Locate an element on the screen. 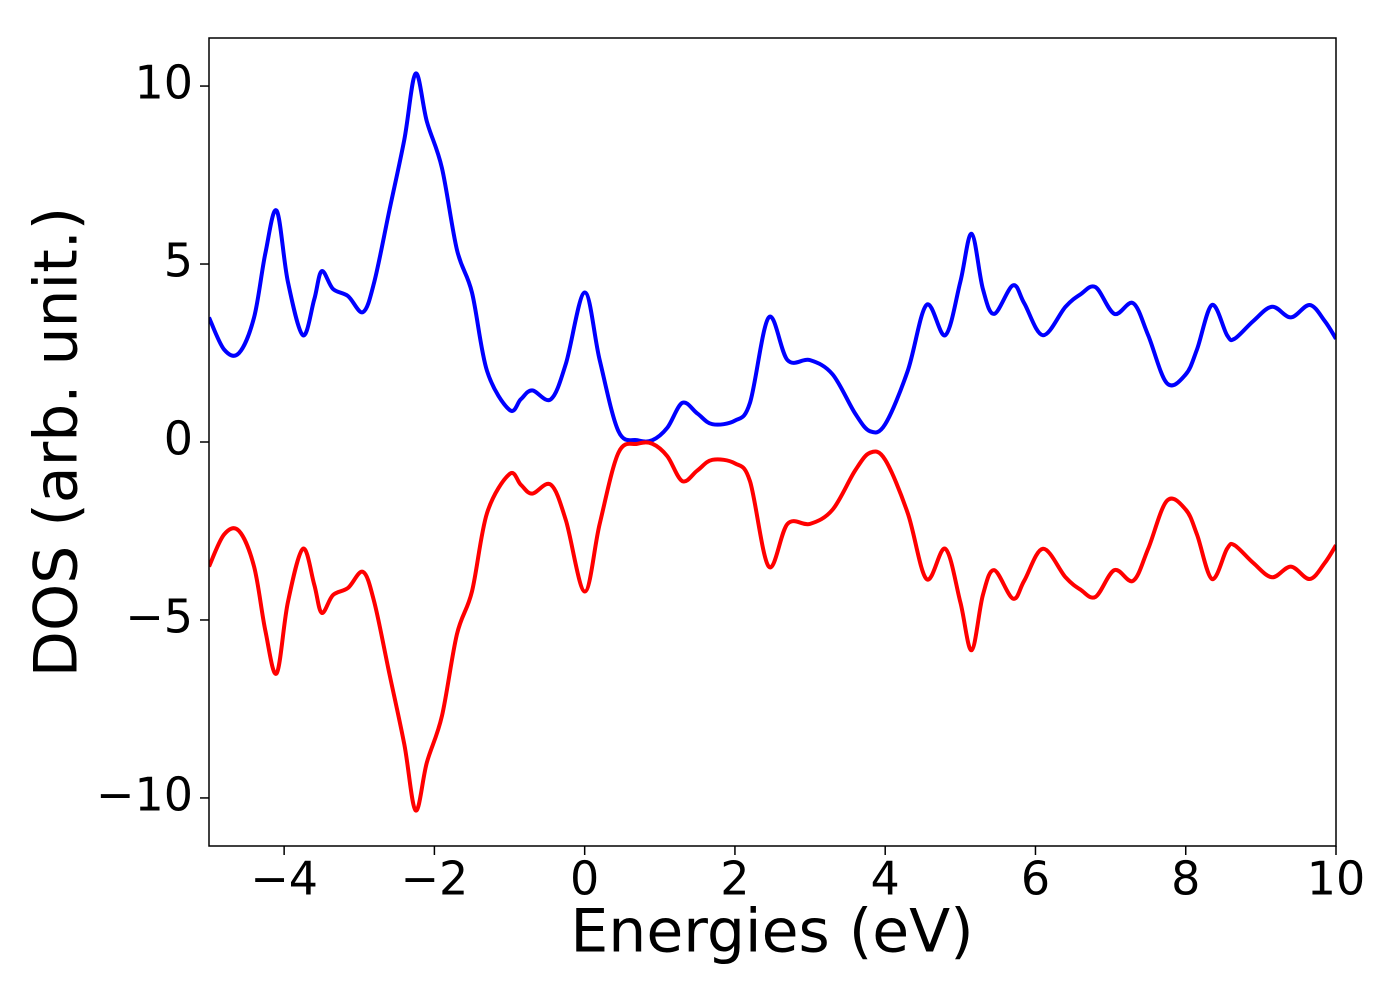  y-tick-label: −10 is located at coordinates (144, 794).